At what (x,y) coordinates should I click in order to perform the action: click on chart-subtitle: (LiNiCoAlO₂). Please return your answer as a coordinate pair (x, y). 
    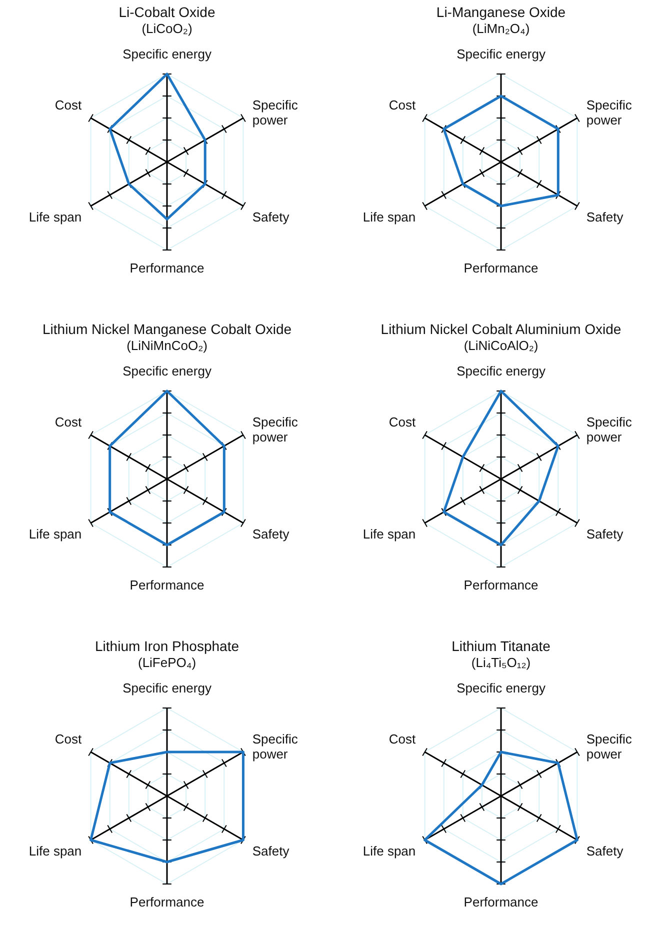
    Looking at the image, I should click on (501, 345).